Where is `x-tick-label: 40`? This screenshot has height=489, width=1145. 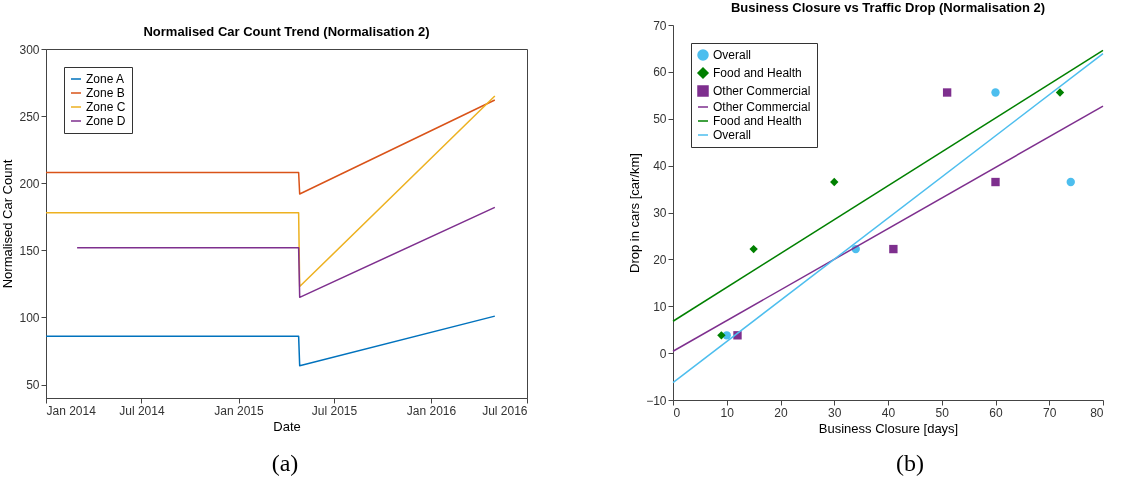
x-tick-label: 40 is located at coordinates (888, 412).